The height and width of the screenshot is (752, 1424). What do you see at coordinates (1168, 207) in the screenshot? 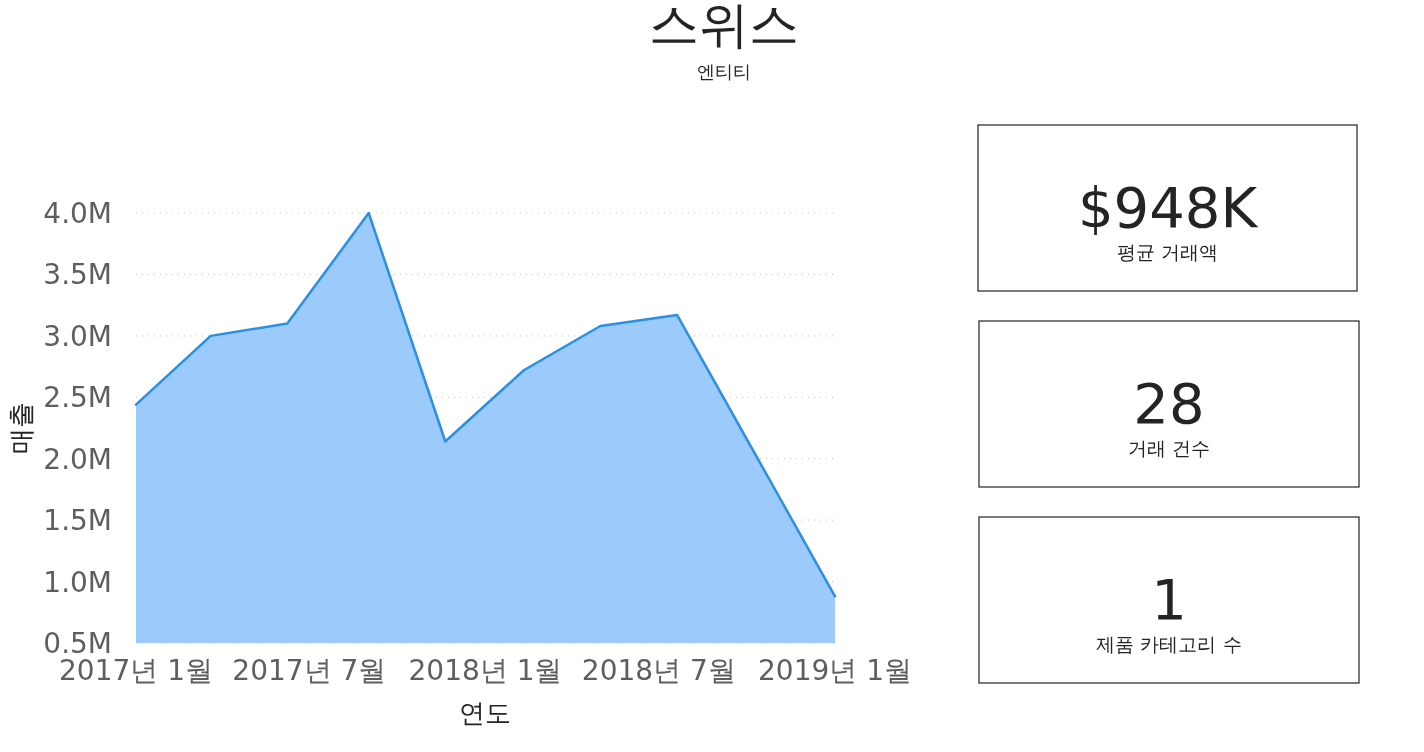
I see `text: $948K` at bounding box center [1168, 207].